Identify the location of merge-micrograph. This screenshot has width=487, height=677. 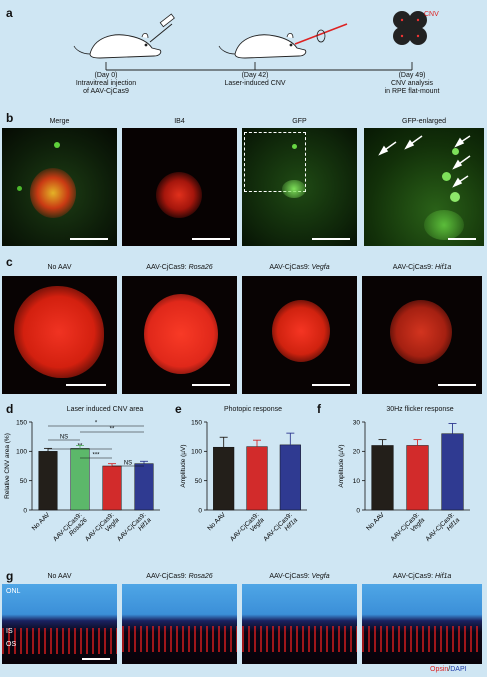
(59, 187).